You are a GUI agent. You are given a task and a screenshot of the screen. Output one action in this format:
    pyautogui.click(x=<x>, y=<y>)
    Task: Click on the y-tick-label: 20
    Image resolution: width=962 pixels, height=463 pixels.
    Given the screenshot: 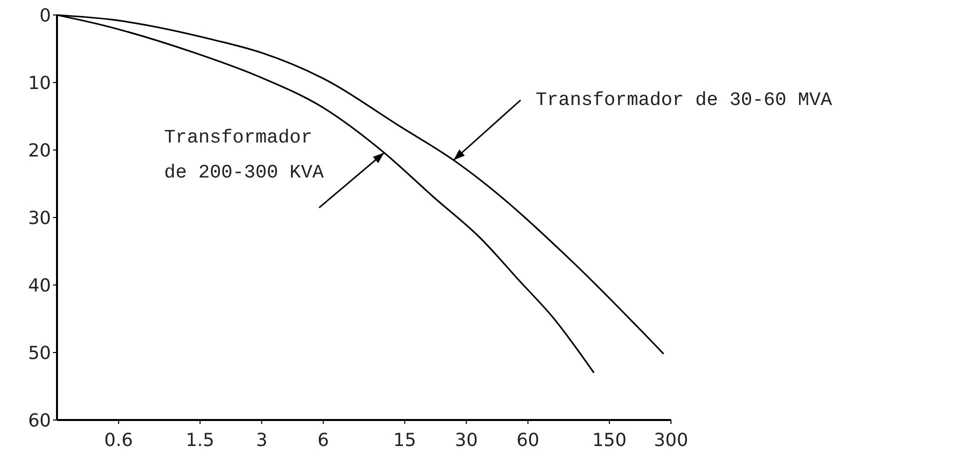 What is the action you would take?
    pyautogui.click(x=39, y=151)
    